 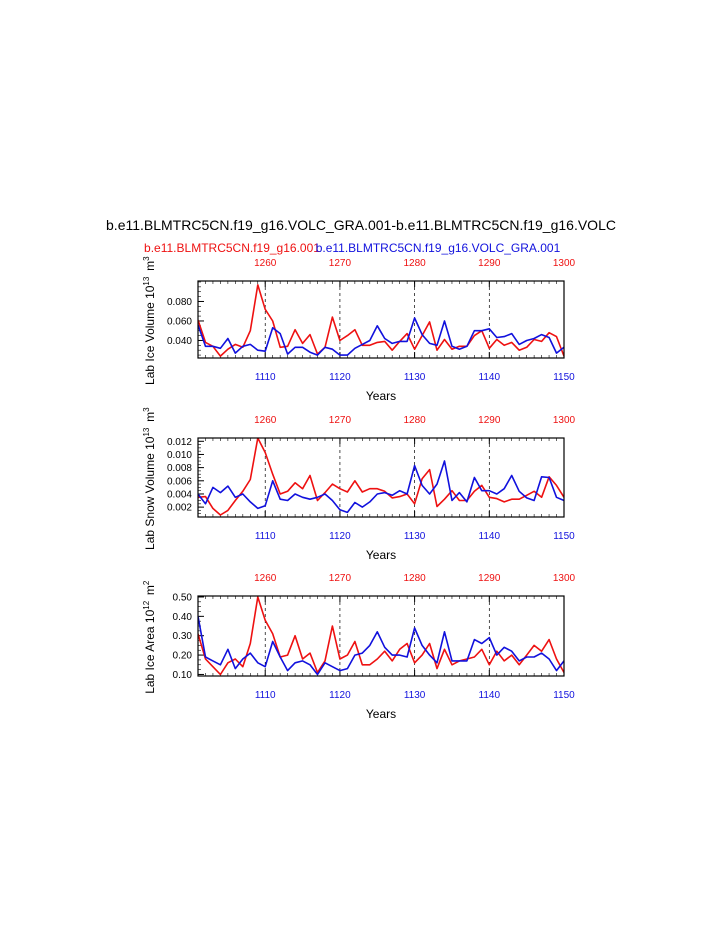 I want to click on y-tick-label: 0.50, so click(x=183, y=597).